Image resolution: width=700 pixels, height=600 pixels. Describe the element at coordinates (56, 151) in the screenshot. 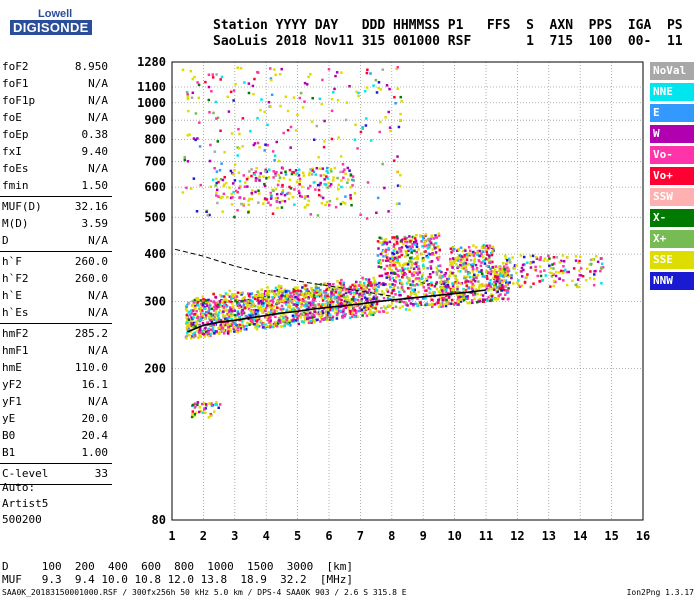

I see `param-row: fxI 9.40` at that location.